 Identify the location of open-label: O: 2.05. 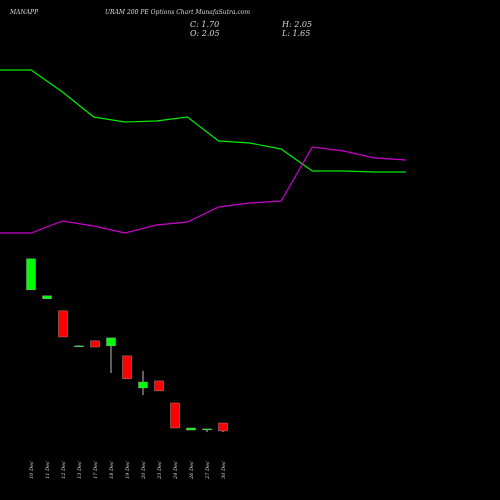
(205, 33).